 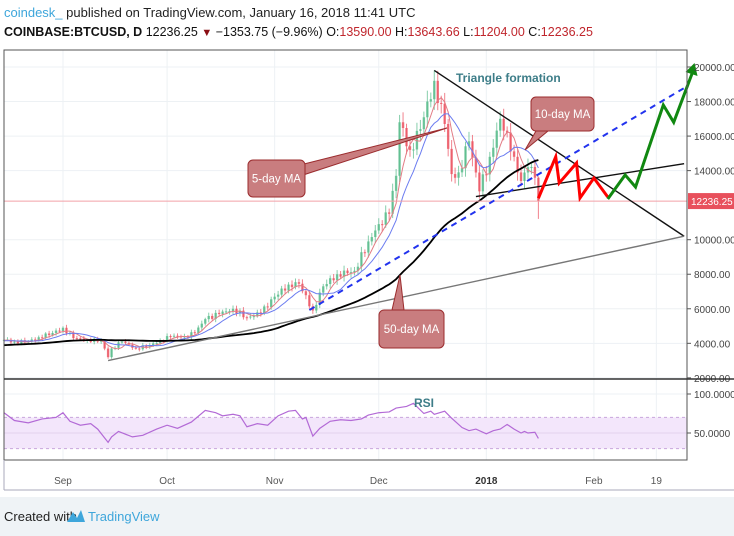 I want to click on callout-label: 50-day MA, so click(x=412, y=330).